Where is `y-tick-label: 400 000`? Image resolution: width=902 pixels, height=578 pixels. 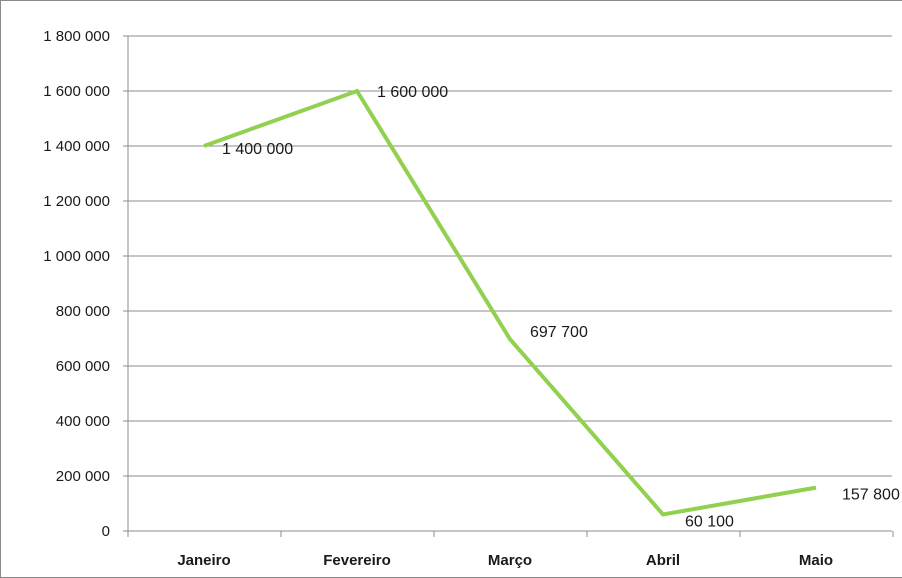 y-tick-label: 400 000 is located at coordinates (83, 421).